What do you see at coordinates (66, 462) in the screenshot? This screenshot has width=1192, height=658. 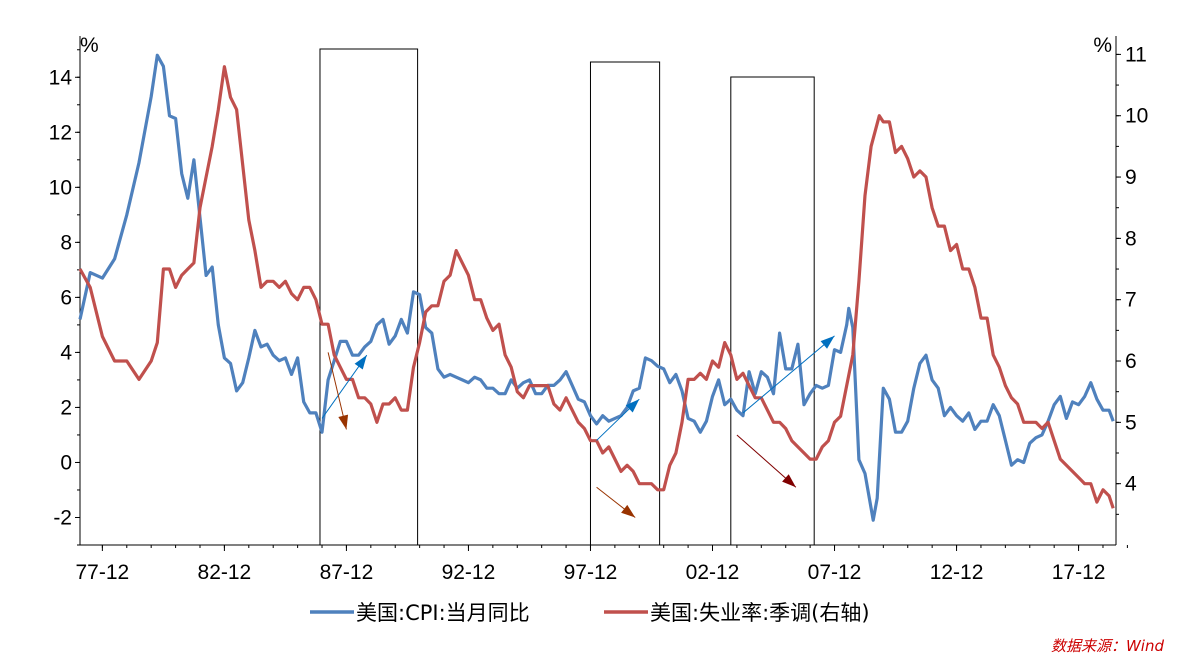 I see `left-tick-label: 0` at bounding box center [66, 462].